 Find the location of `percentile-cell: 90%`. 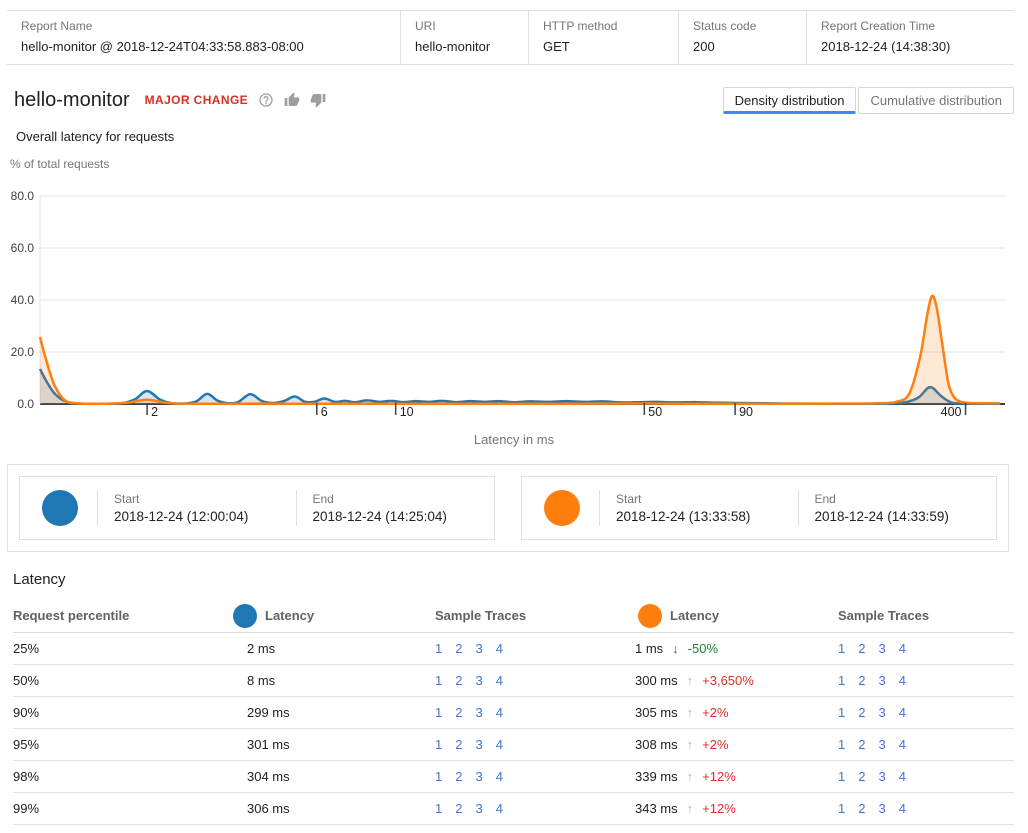

percentile-cell: 90% is located at coordinates (26, 712).